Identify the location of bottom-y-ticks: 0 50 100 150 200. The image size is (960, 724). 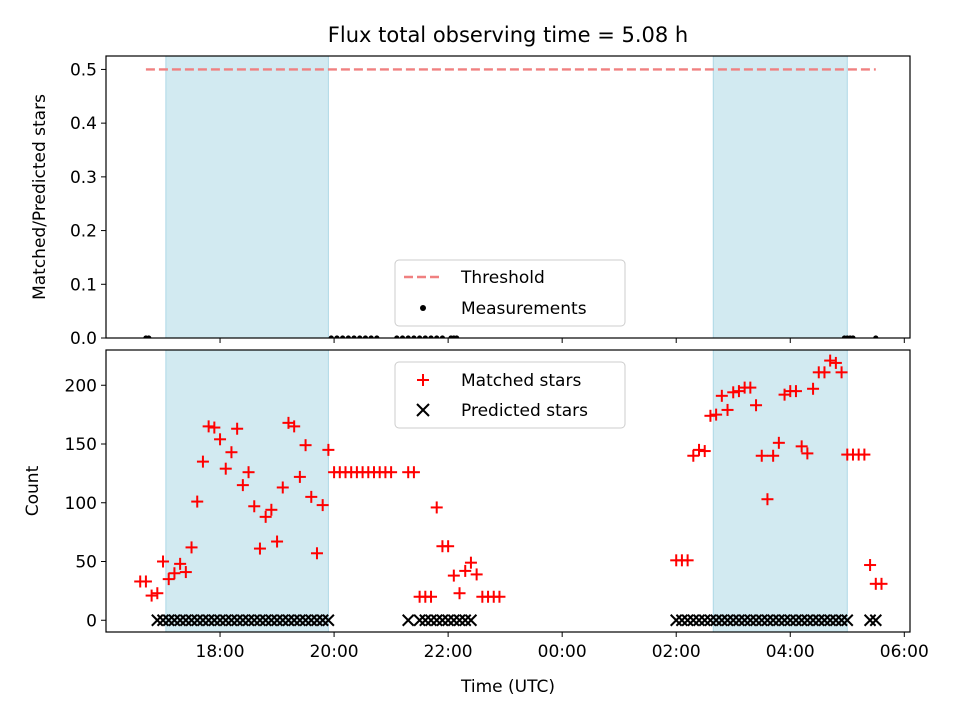
(85, 503).